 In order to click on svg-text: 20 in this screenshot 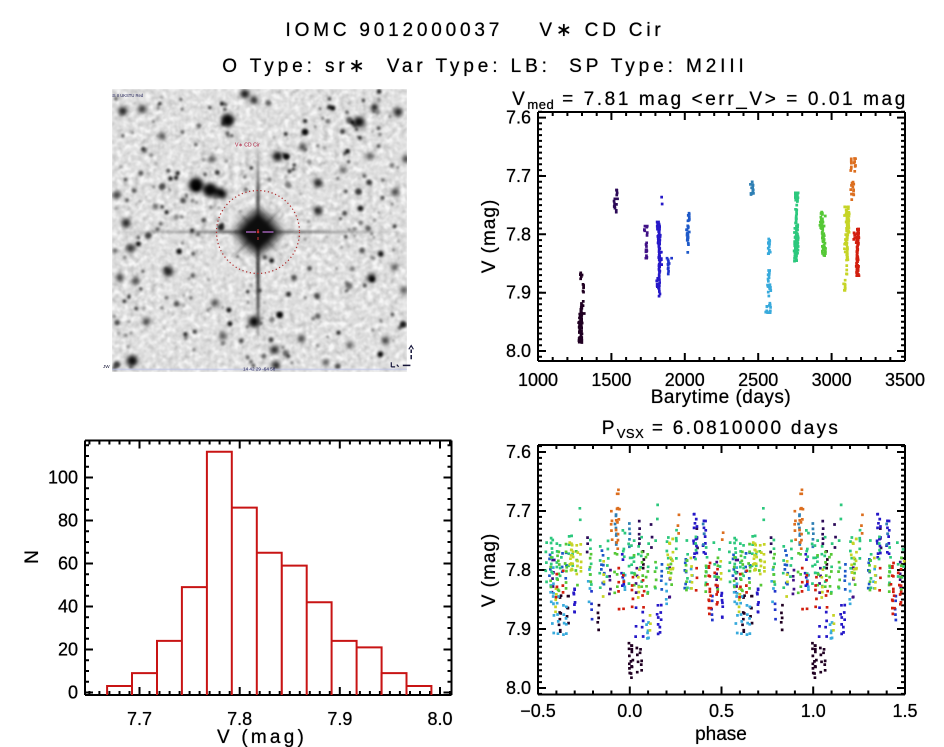, I will do `click(68, 650)`.